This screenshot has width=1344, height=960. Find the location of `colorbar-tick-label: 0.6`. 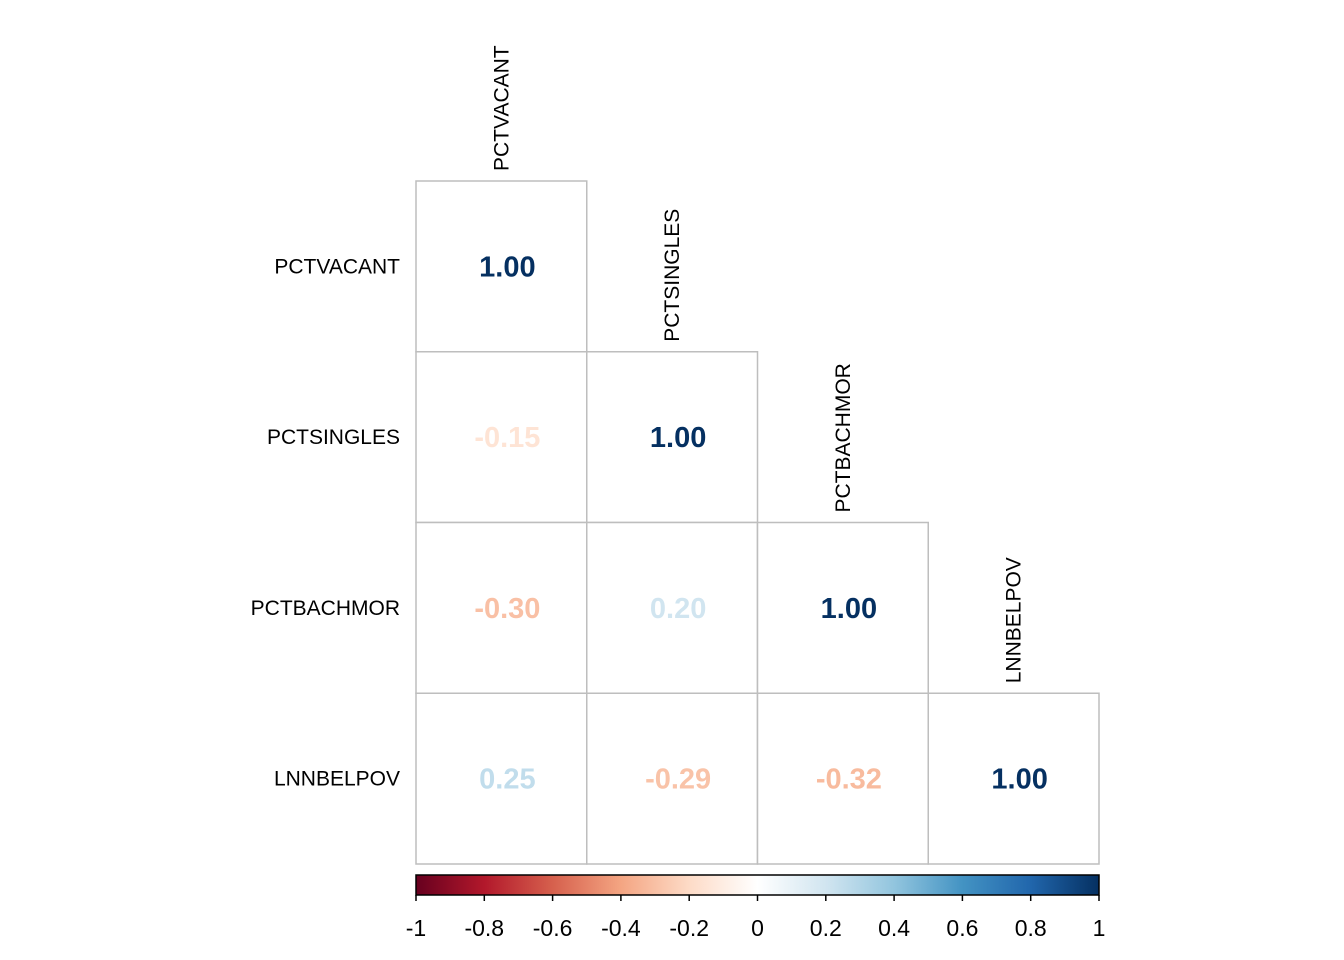

colorbar-tick-label: 0.6 is located at coordinates (962, 928).